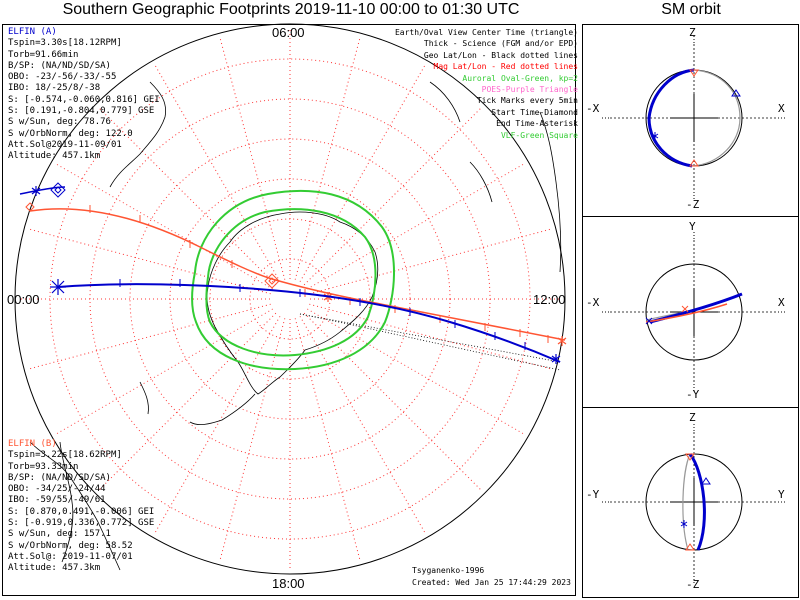  What do you see at coordinates (781, 494) in the screenshot?
I see `sm3-right: Y` at bounding box center [781, 494].